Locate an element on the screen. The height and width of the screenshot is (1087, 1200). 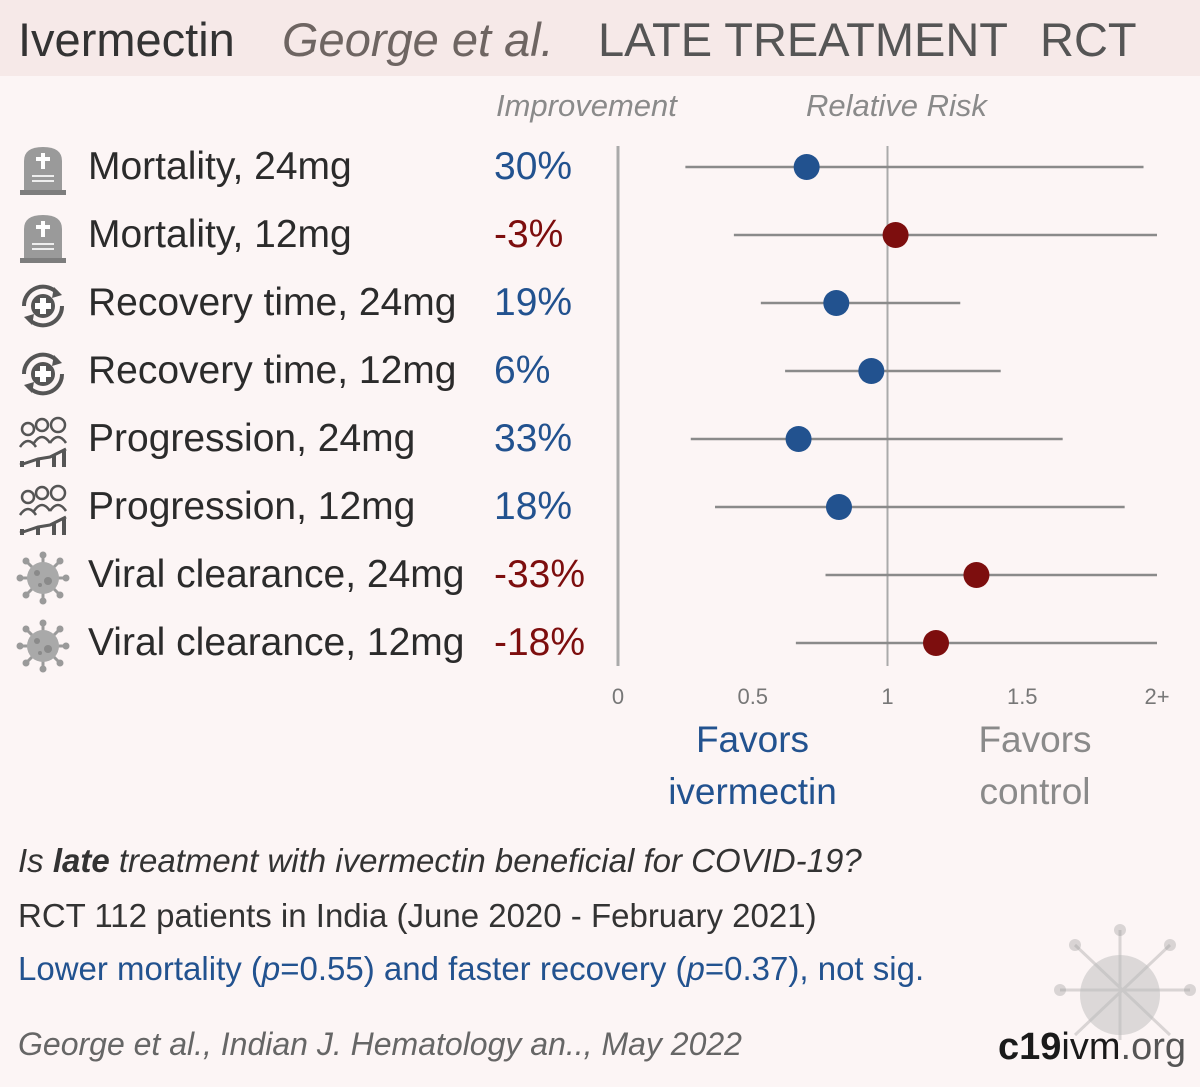
logo-part: .org is located at coordinates (1153, 1047).